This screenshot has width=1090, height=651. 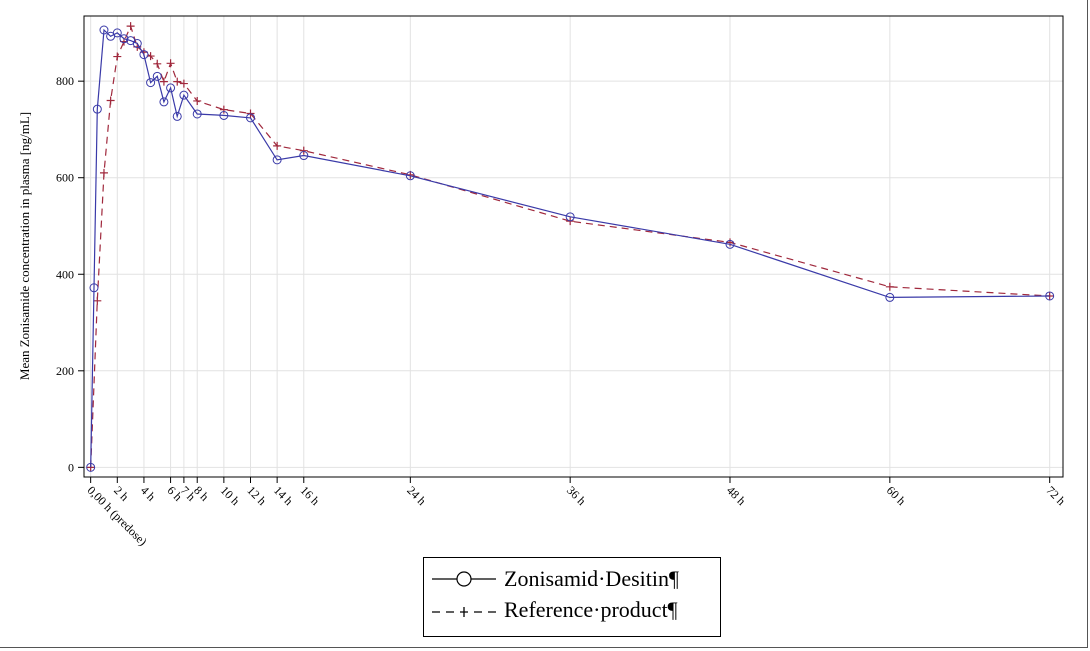 I want to click on y-axis: 0 200 400 600 800, so click(x=70, y=274).